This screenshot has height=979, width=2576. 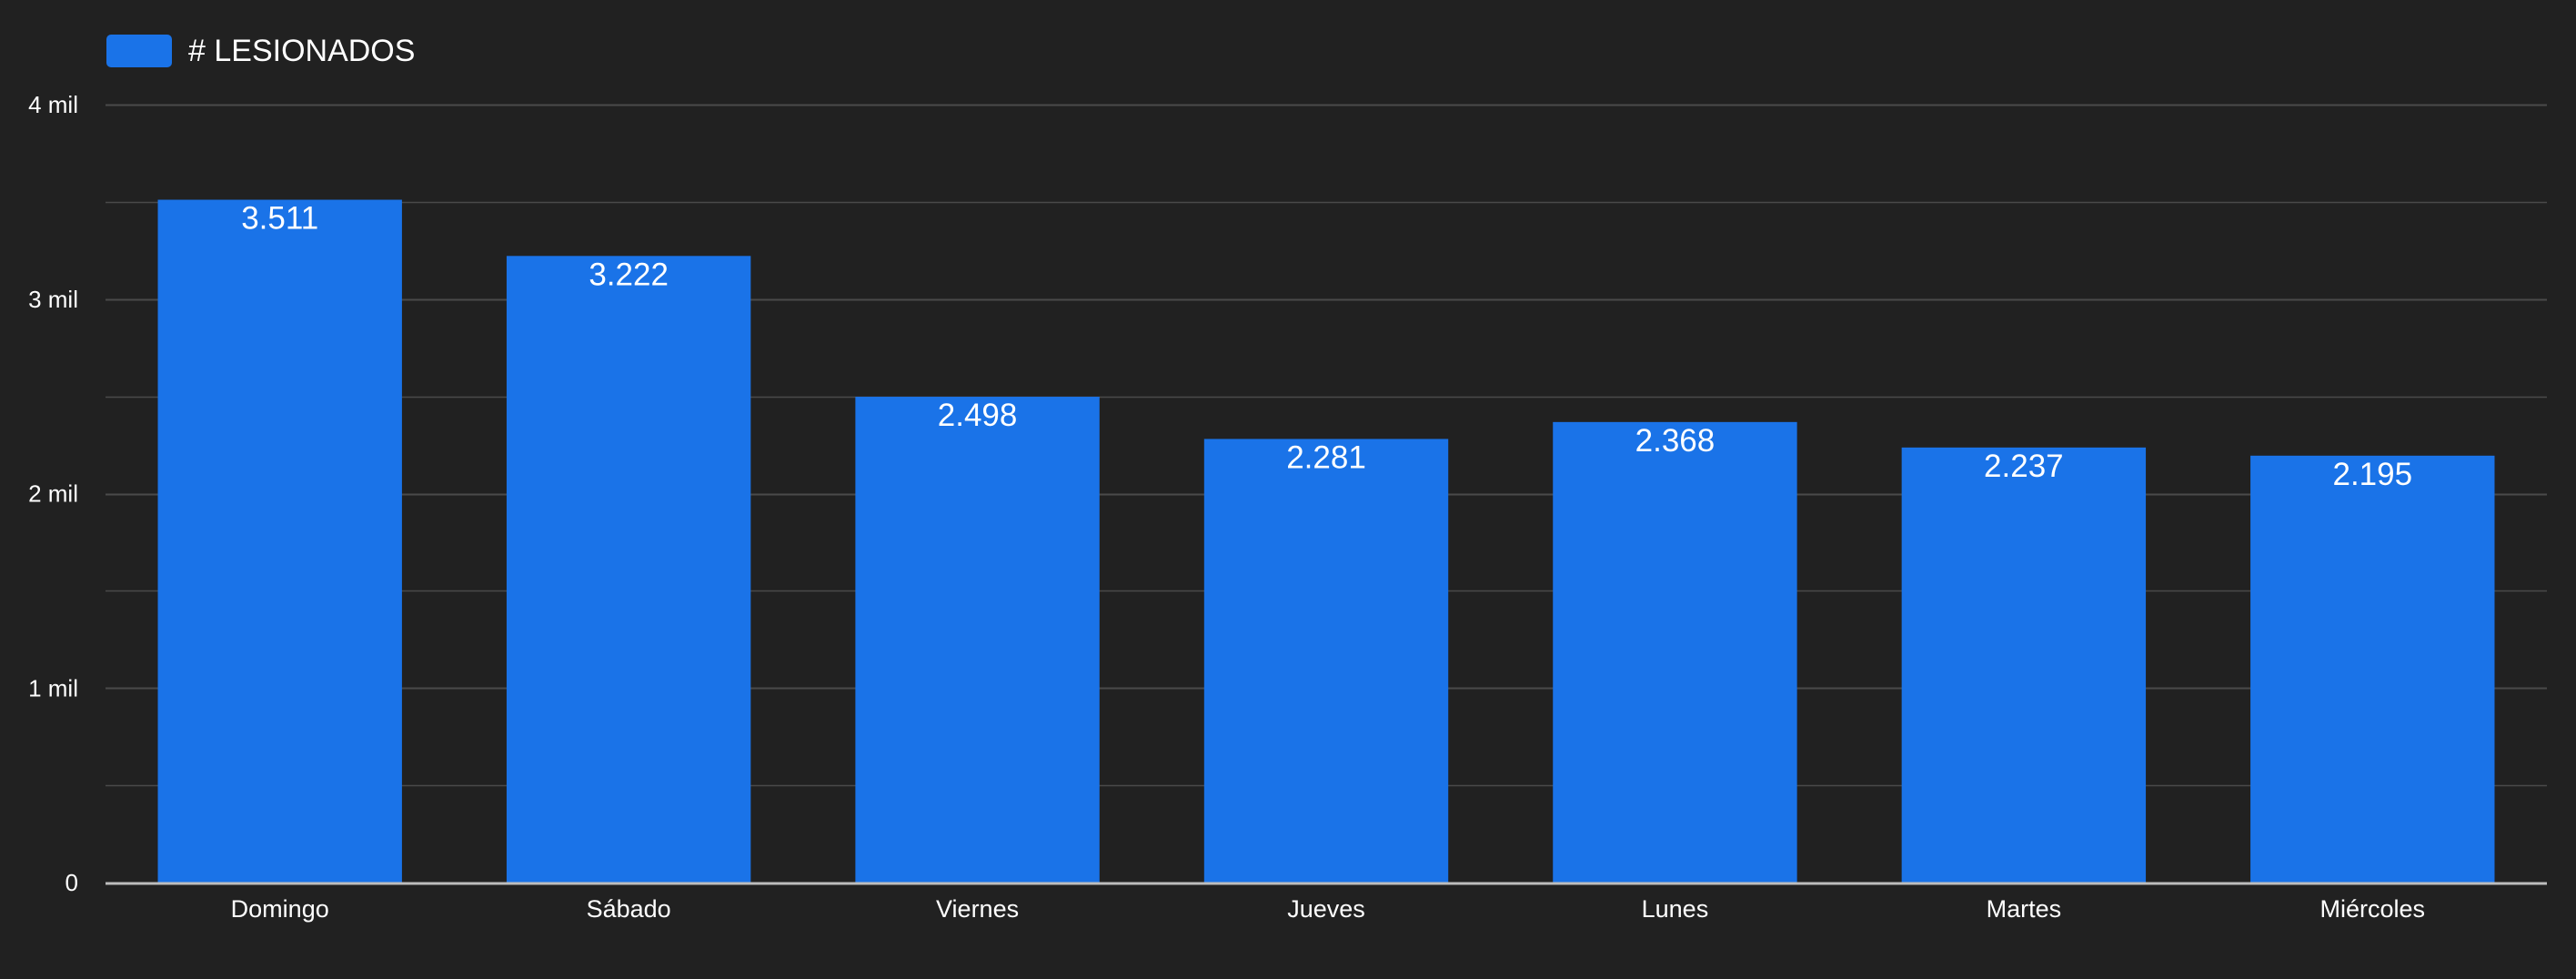 I want to click on y-tick-label: 3 mil, so click(x=53, y=299).